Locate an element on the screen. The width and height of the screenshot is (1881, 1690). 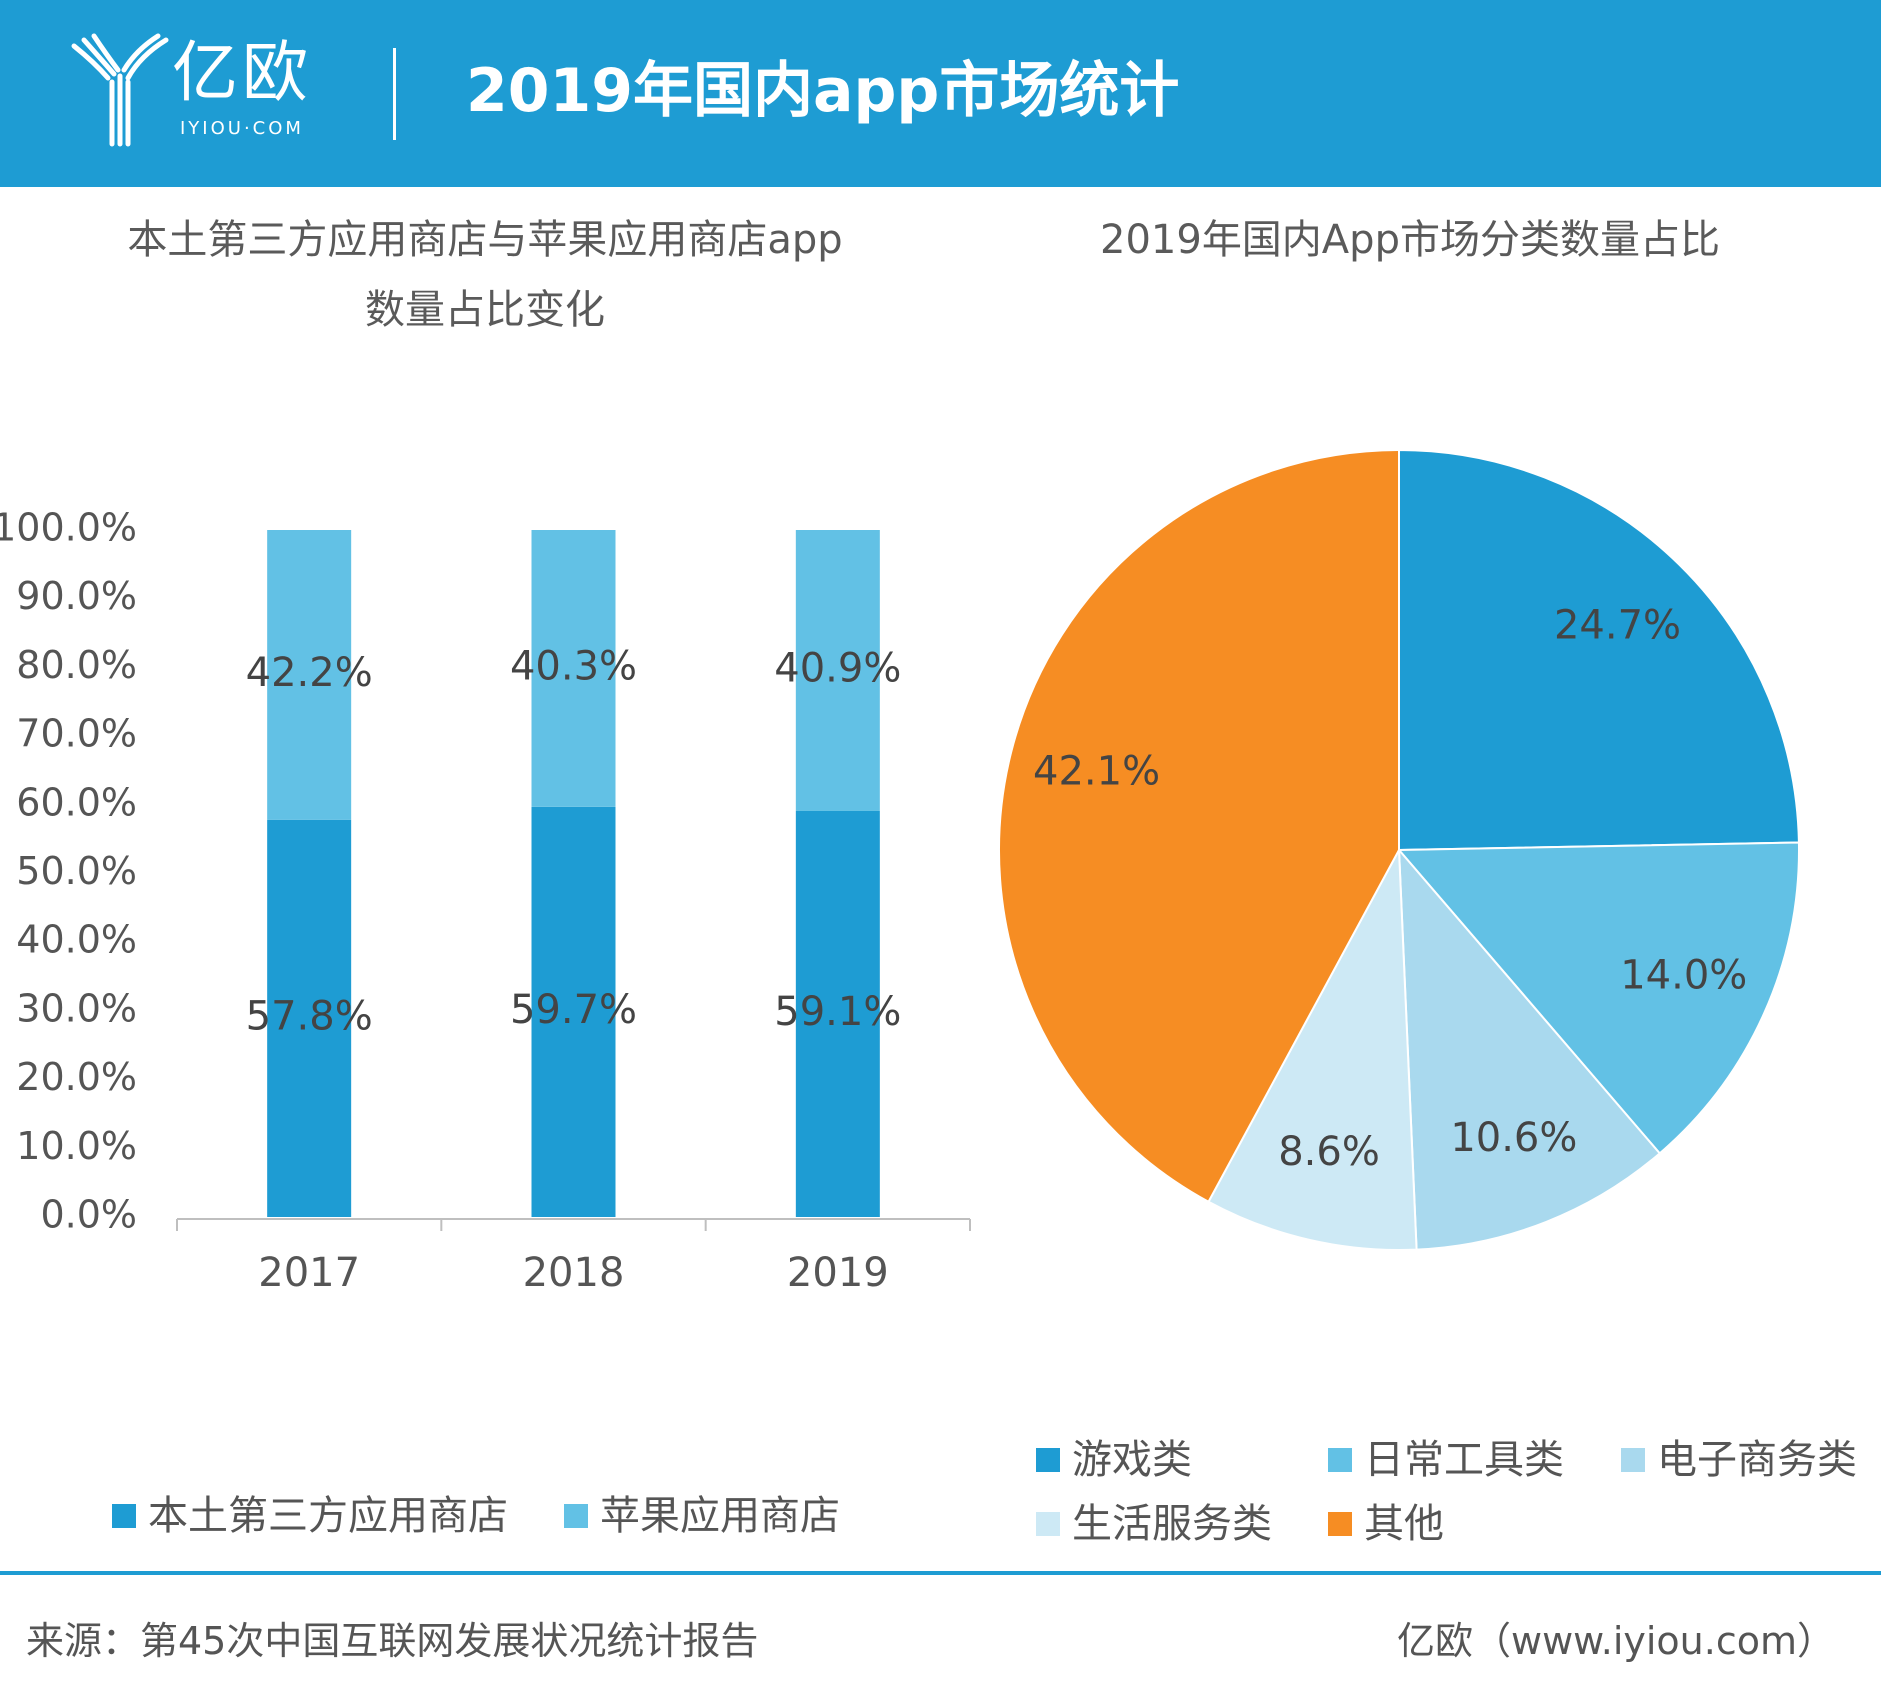
pie-data-label: 42.1% is located at coordinates (1096, 771).